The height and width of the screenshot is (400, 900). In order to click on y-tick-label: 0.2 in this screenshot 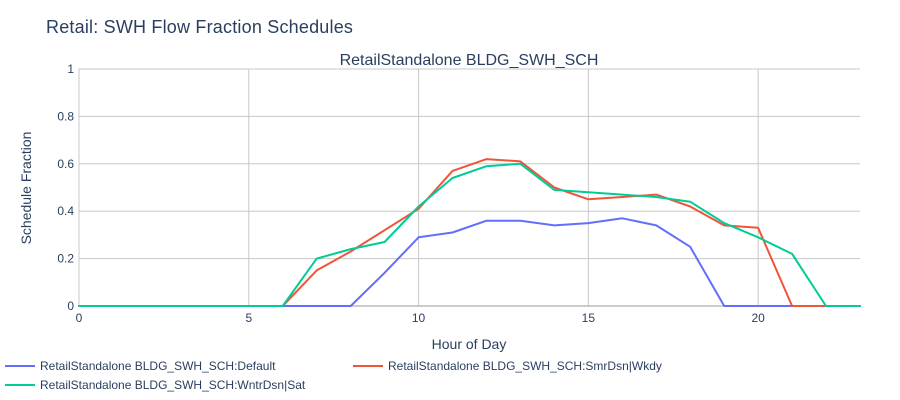, I will do `click(65, 259)`.